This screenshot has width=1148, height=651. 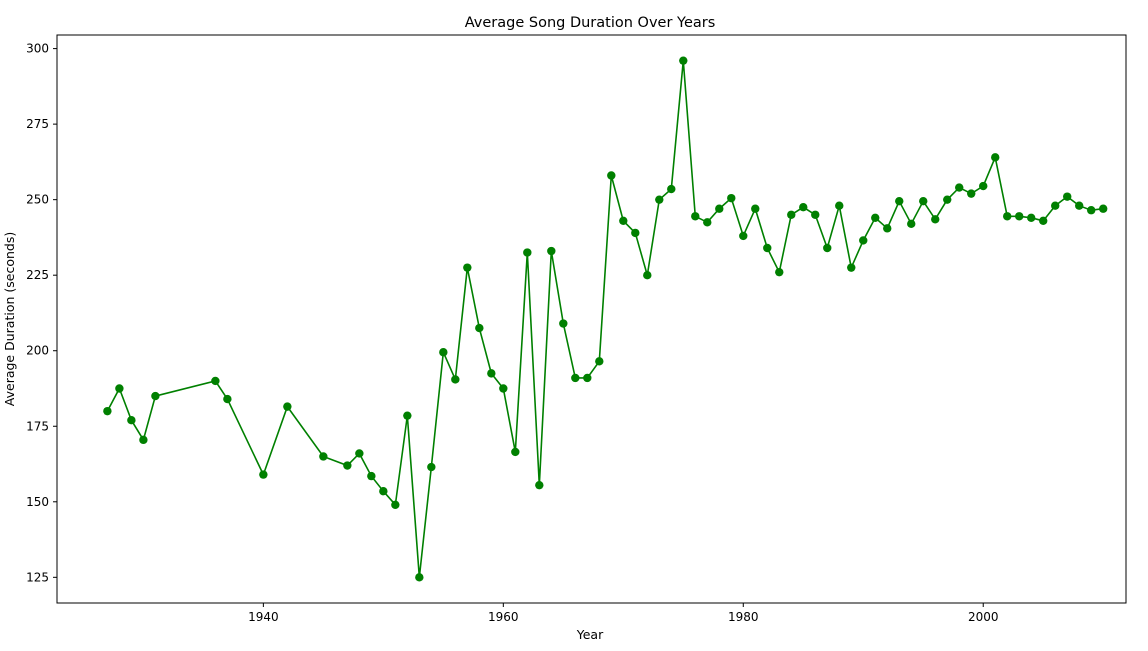 I want to click on y-tick-label: 250, so click(x=37, y=200).